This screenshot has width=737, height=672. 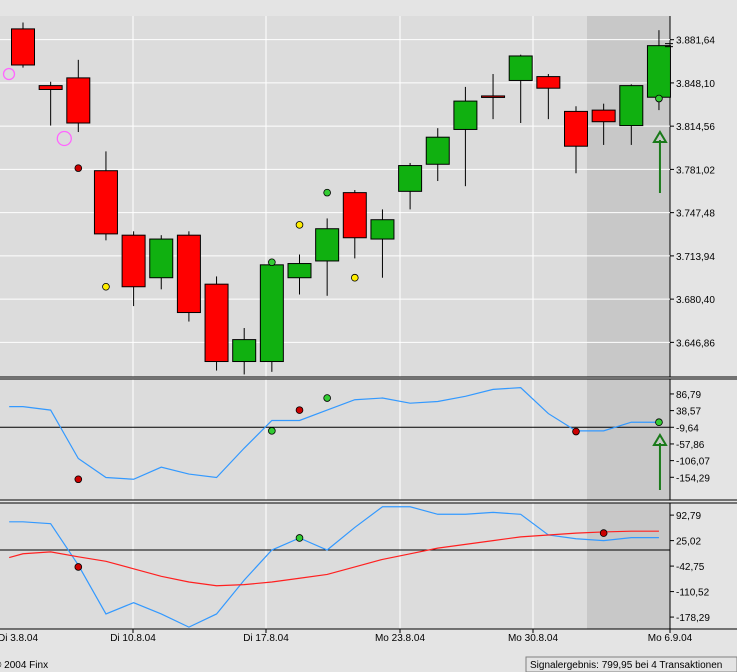 I want to click on y-tick-label: 3.781,02, so click(x=695, y=170).